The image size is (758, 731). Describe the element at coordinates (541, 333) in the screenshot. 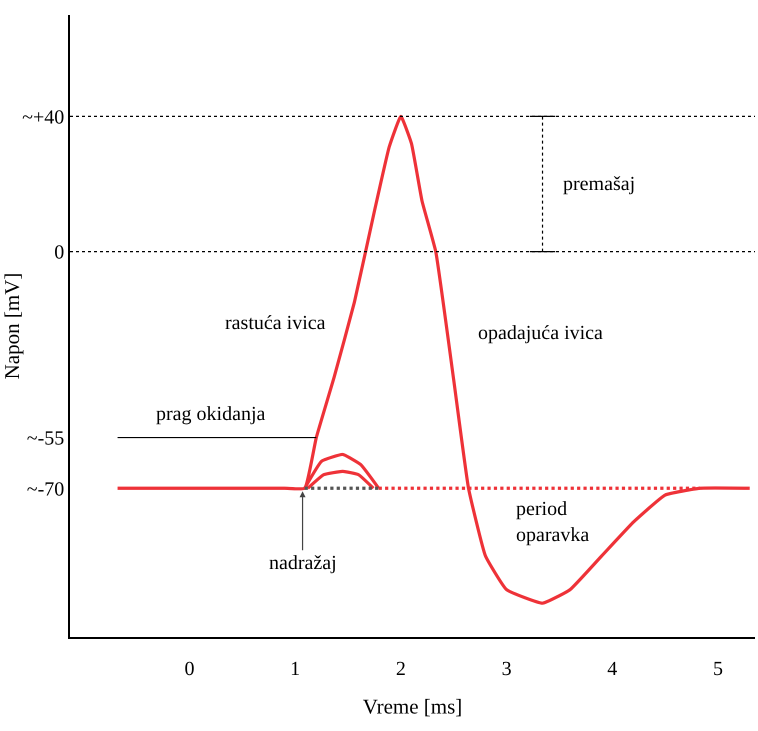

I see `annotation: opadajuća ivica` at that location.